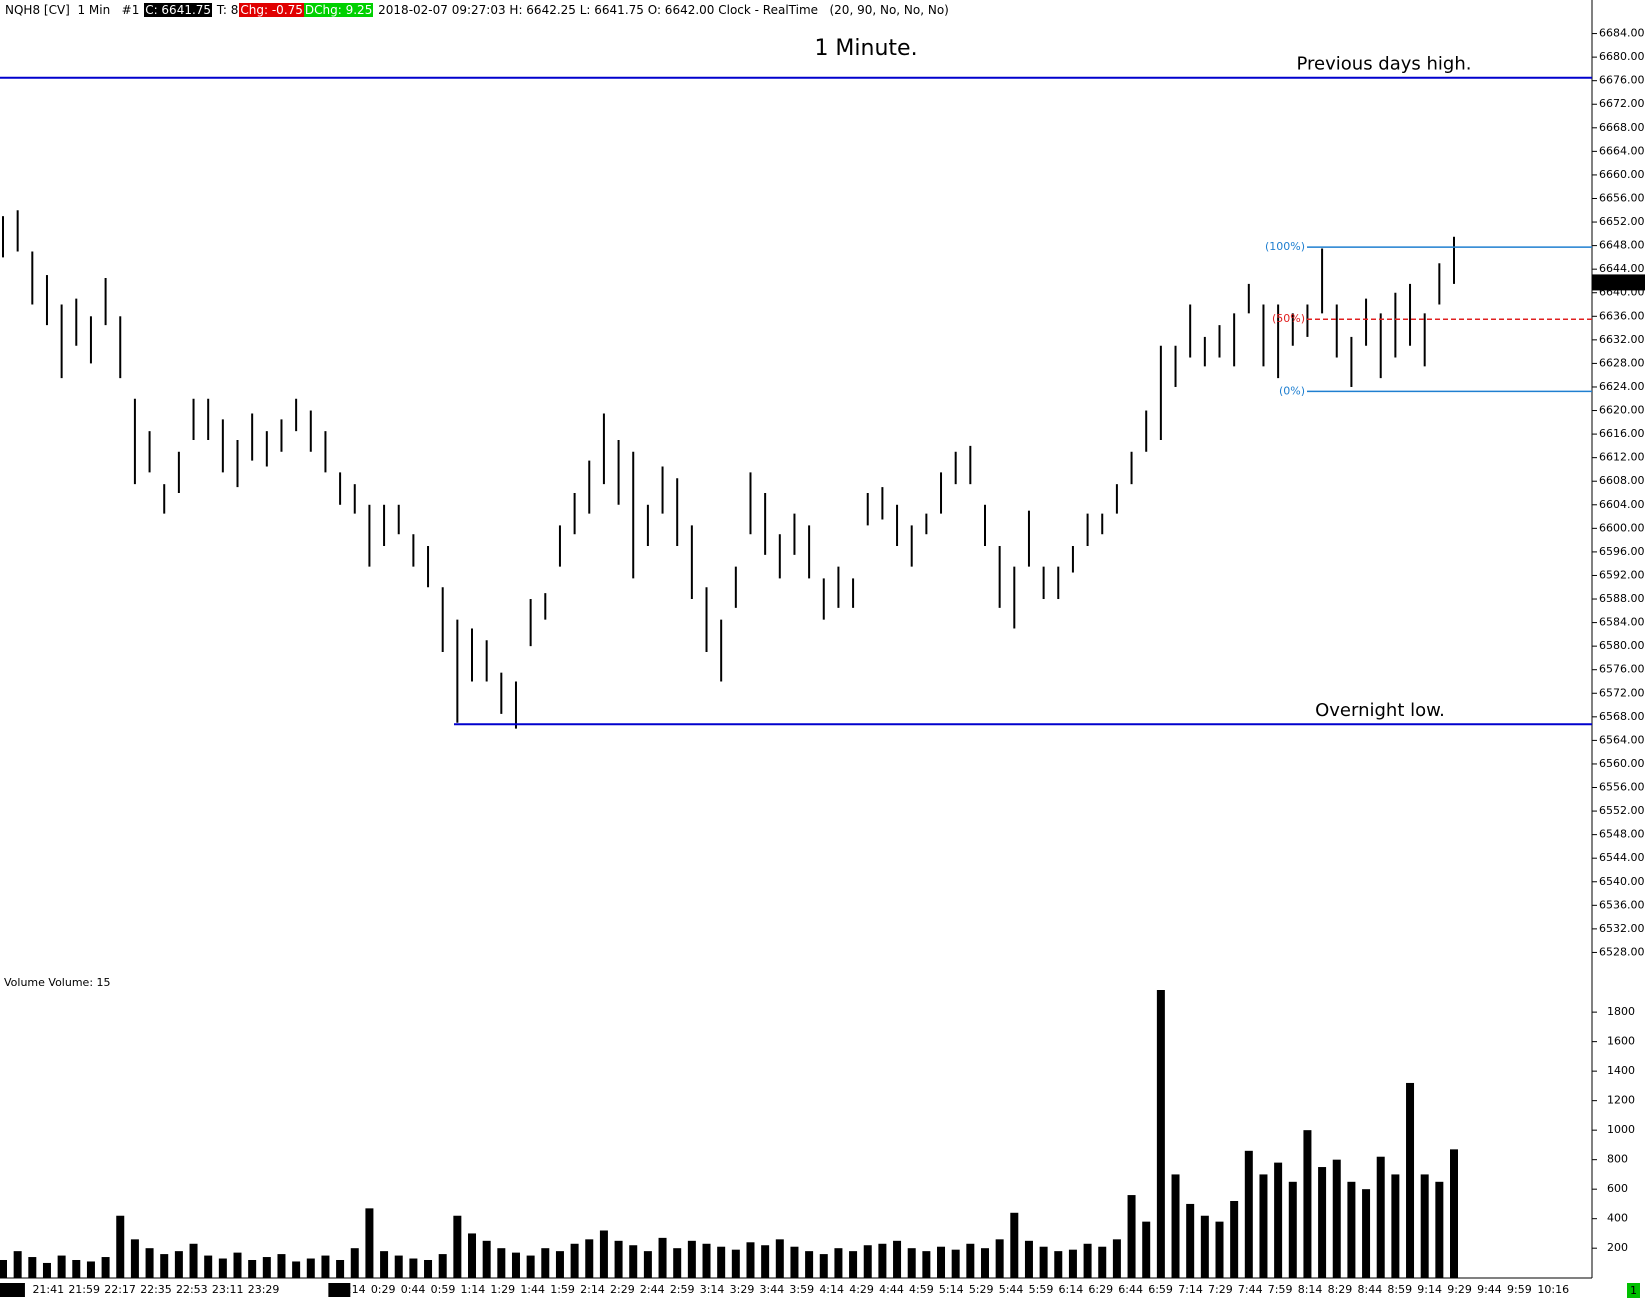  Describe the element at coordinates (413, 1289) in the screenshot. I see `x-tick-label: 0:44` at that location.